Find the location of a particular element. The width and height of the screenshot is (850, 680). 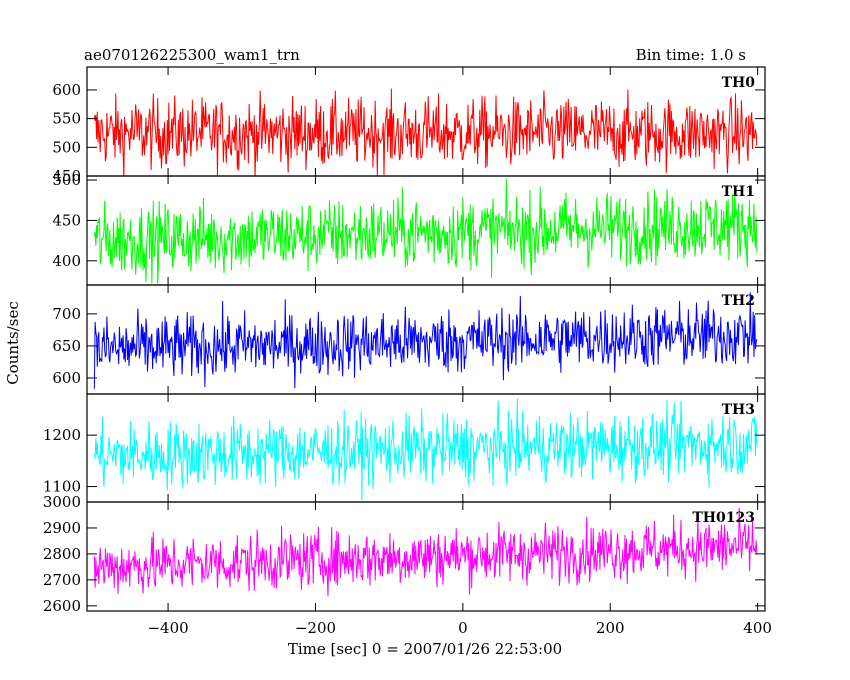

y-tick-label-th1: 450 is located at coordinates (66, 220).